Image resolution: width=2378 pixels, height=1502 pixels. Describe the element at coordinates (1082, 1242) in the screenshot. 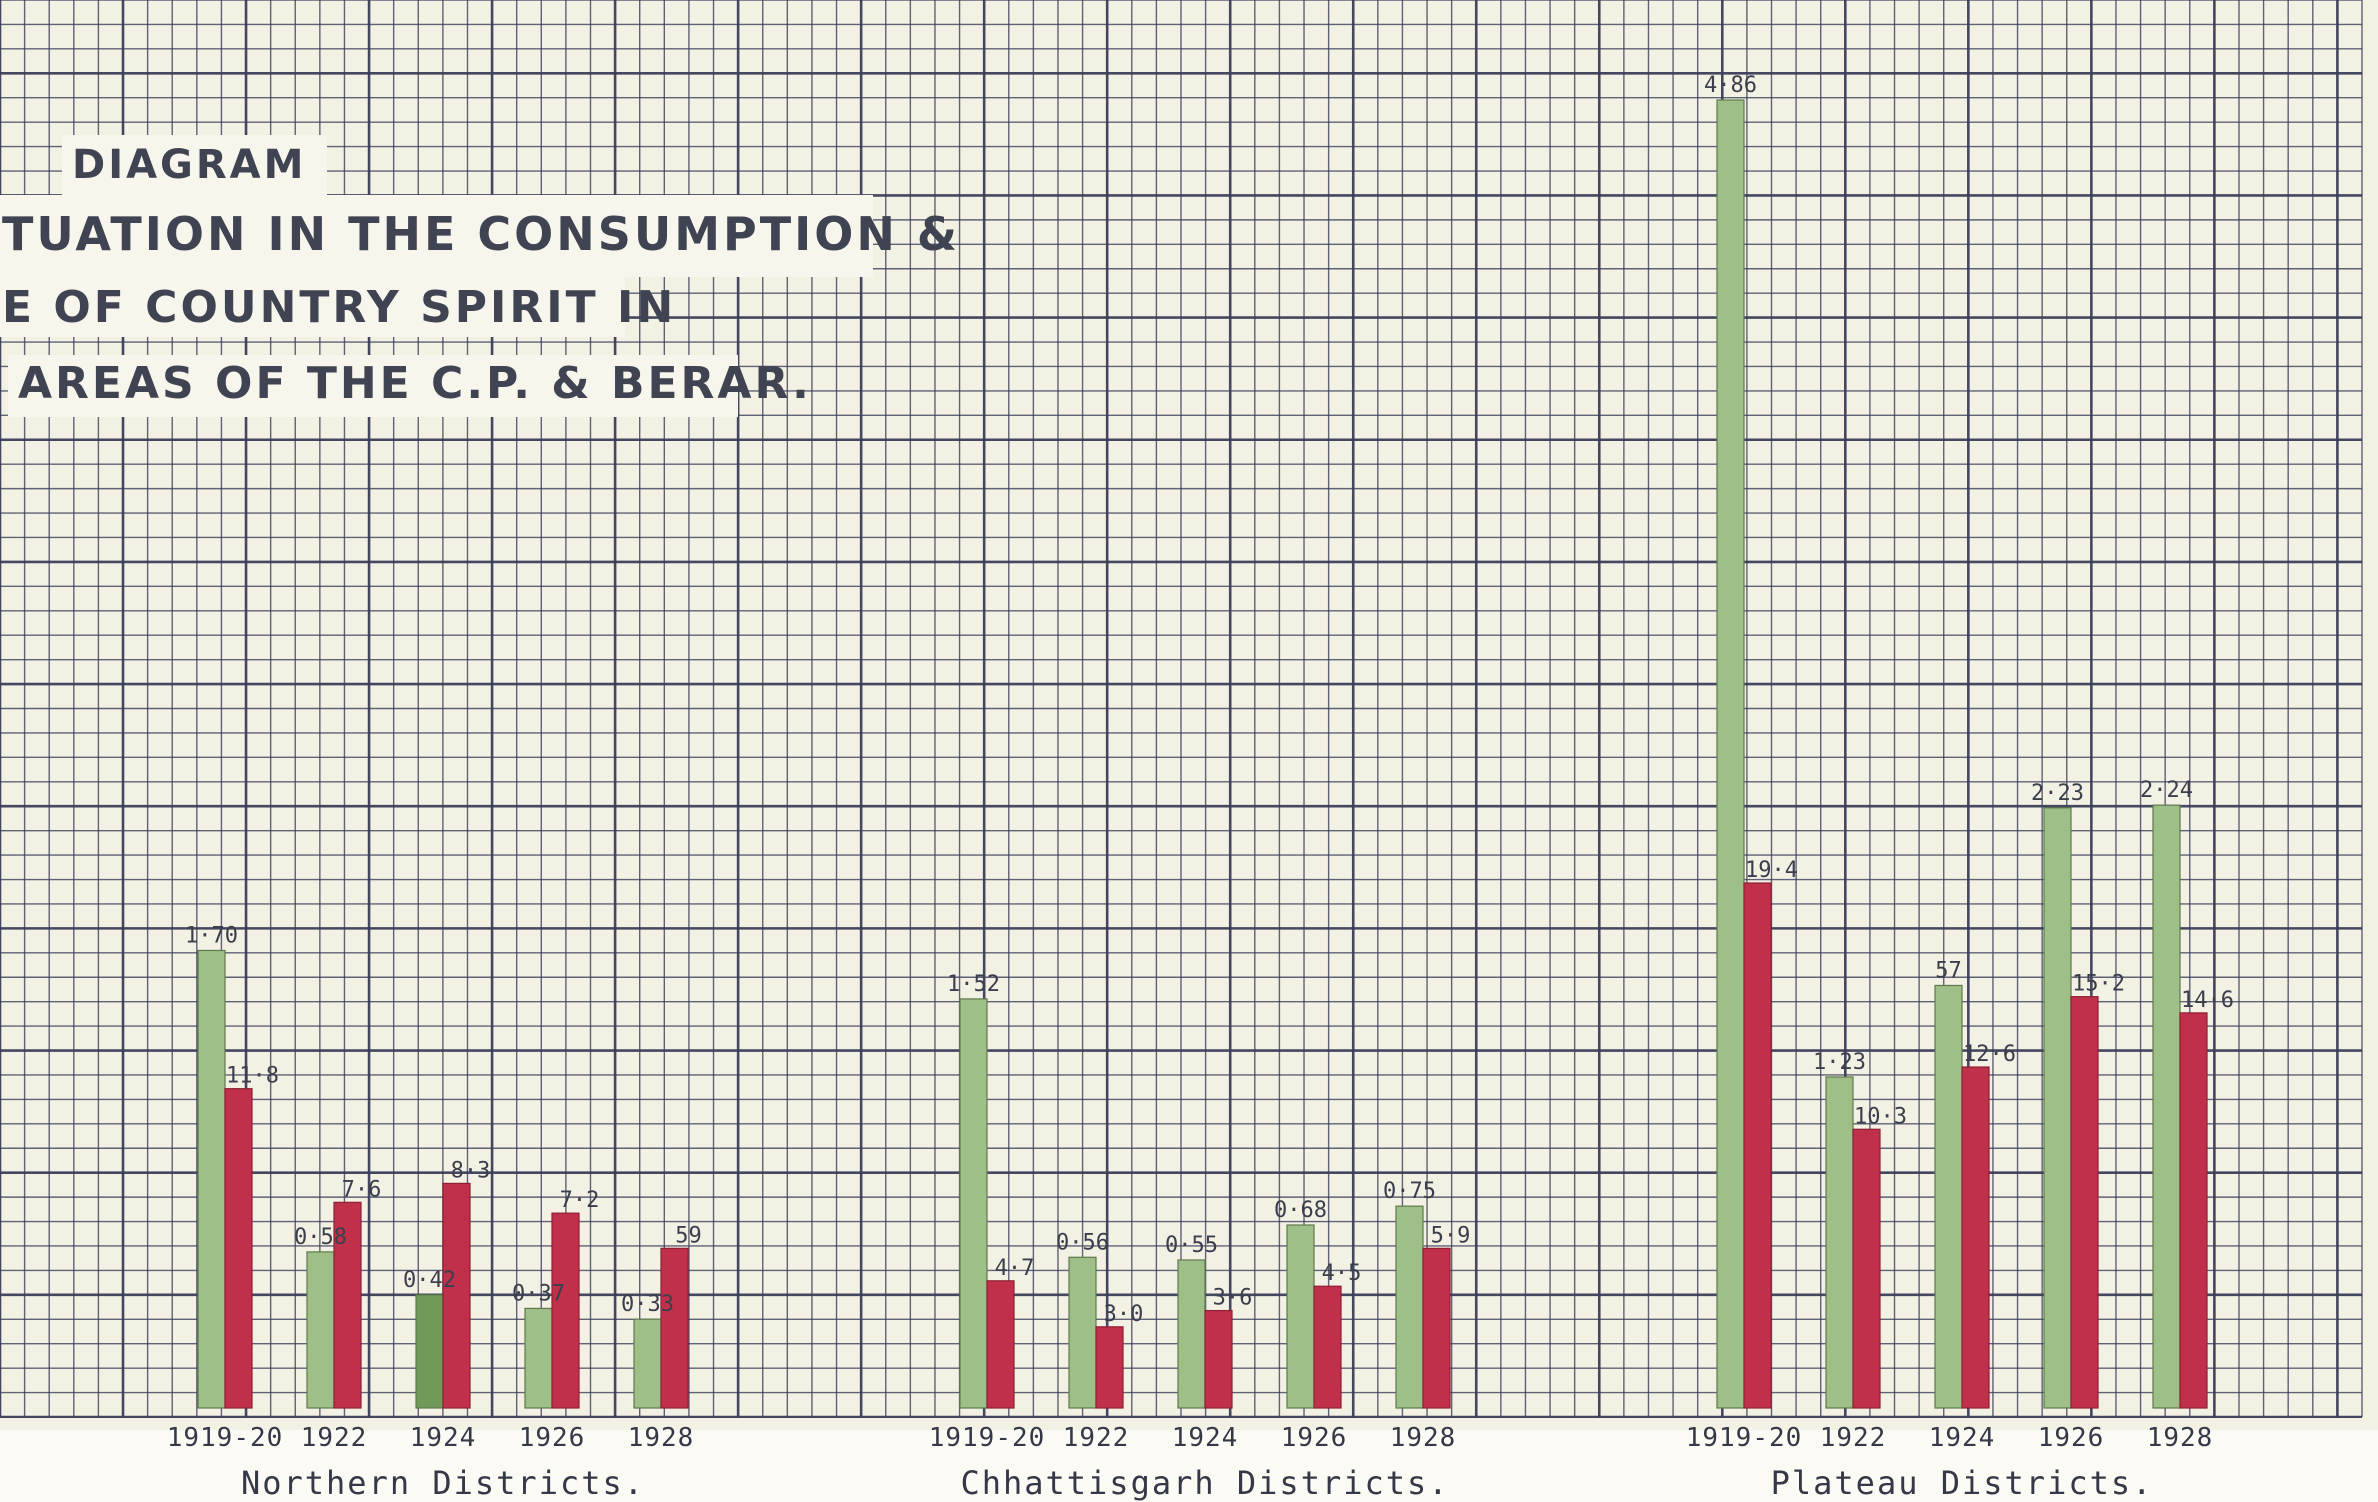

I see `green-value-label: 0·56` at that location.